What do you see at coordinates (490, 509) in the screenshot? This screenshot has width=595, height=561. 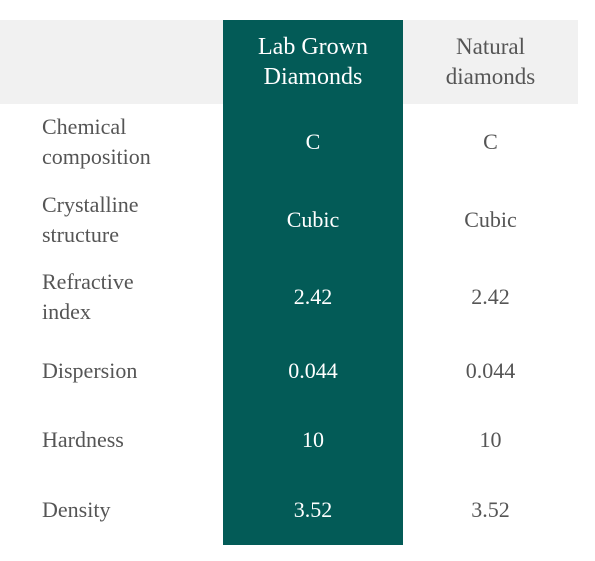 I see `cell-natural-density: 3.52` at bounding box center [490, 509].